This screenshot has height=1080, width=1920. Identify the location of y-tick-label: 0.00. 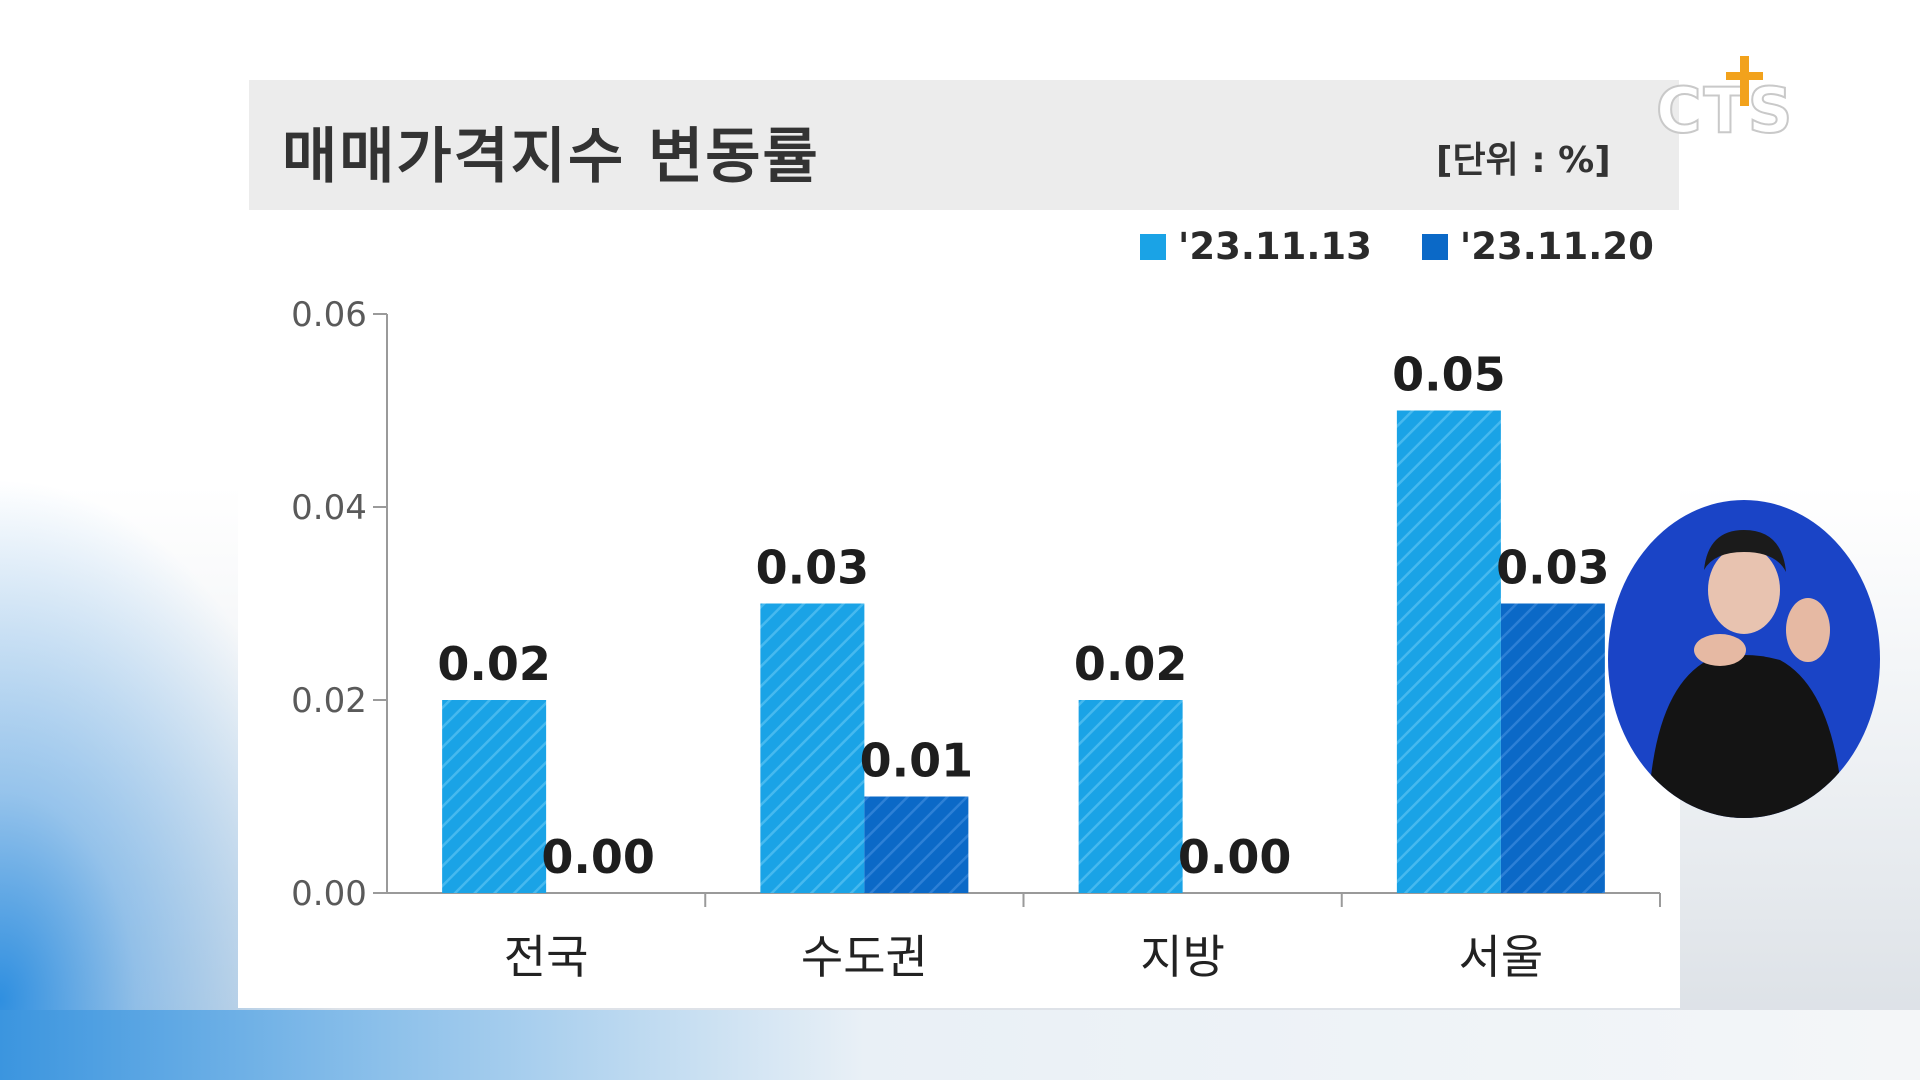
(329, 894).